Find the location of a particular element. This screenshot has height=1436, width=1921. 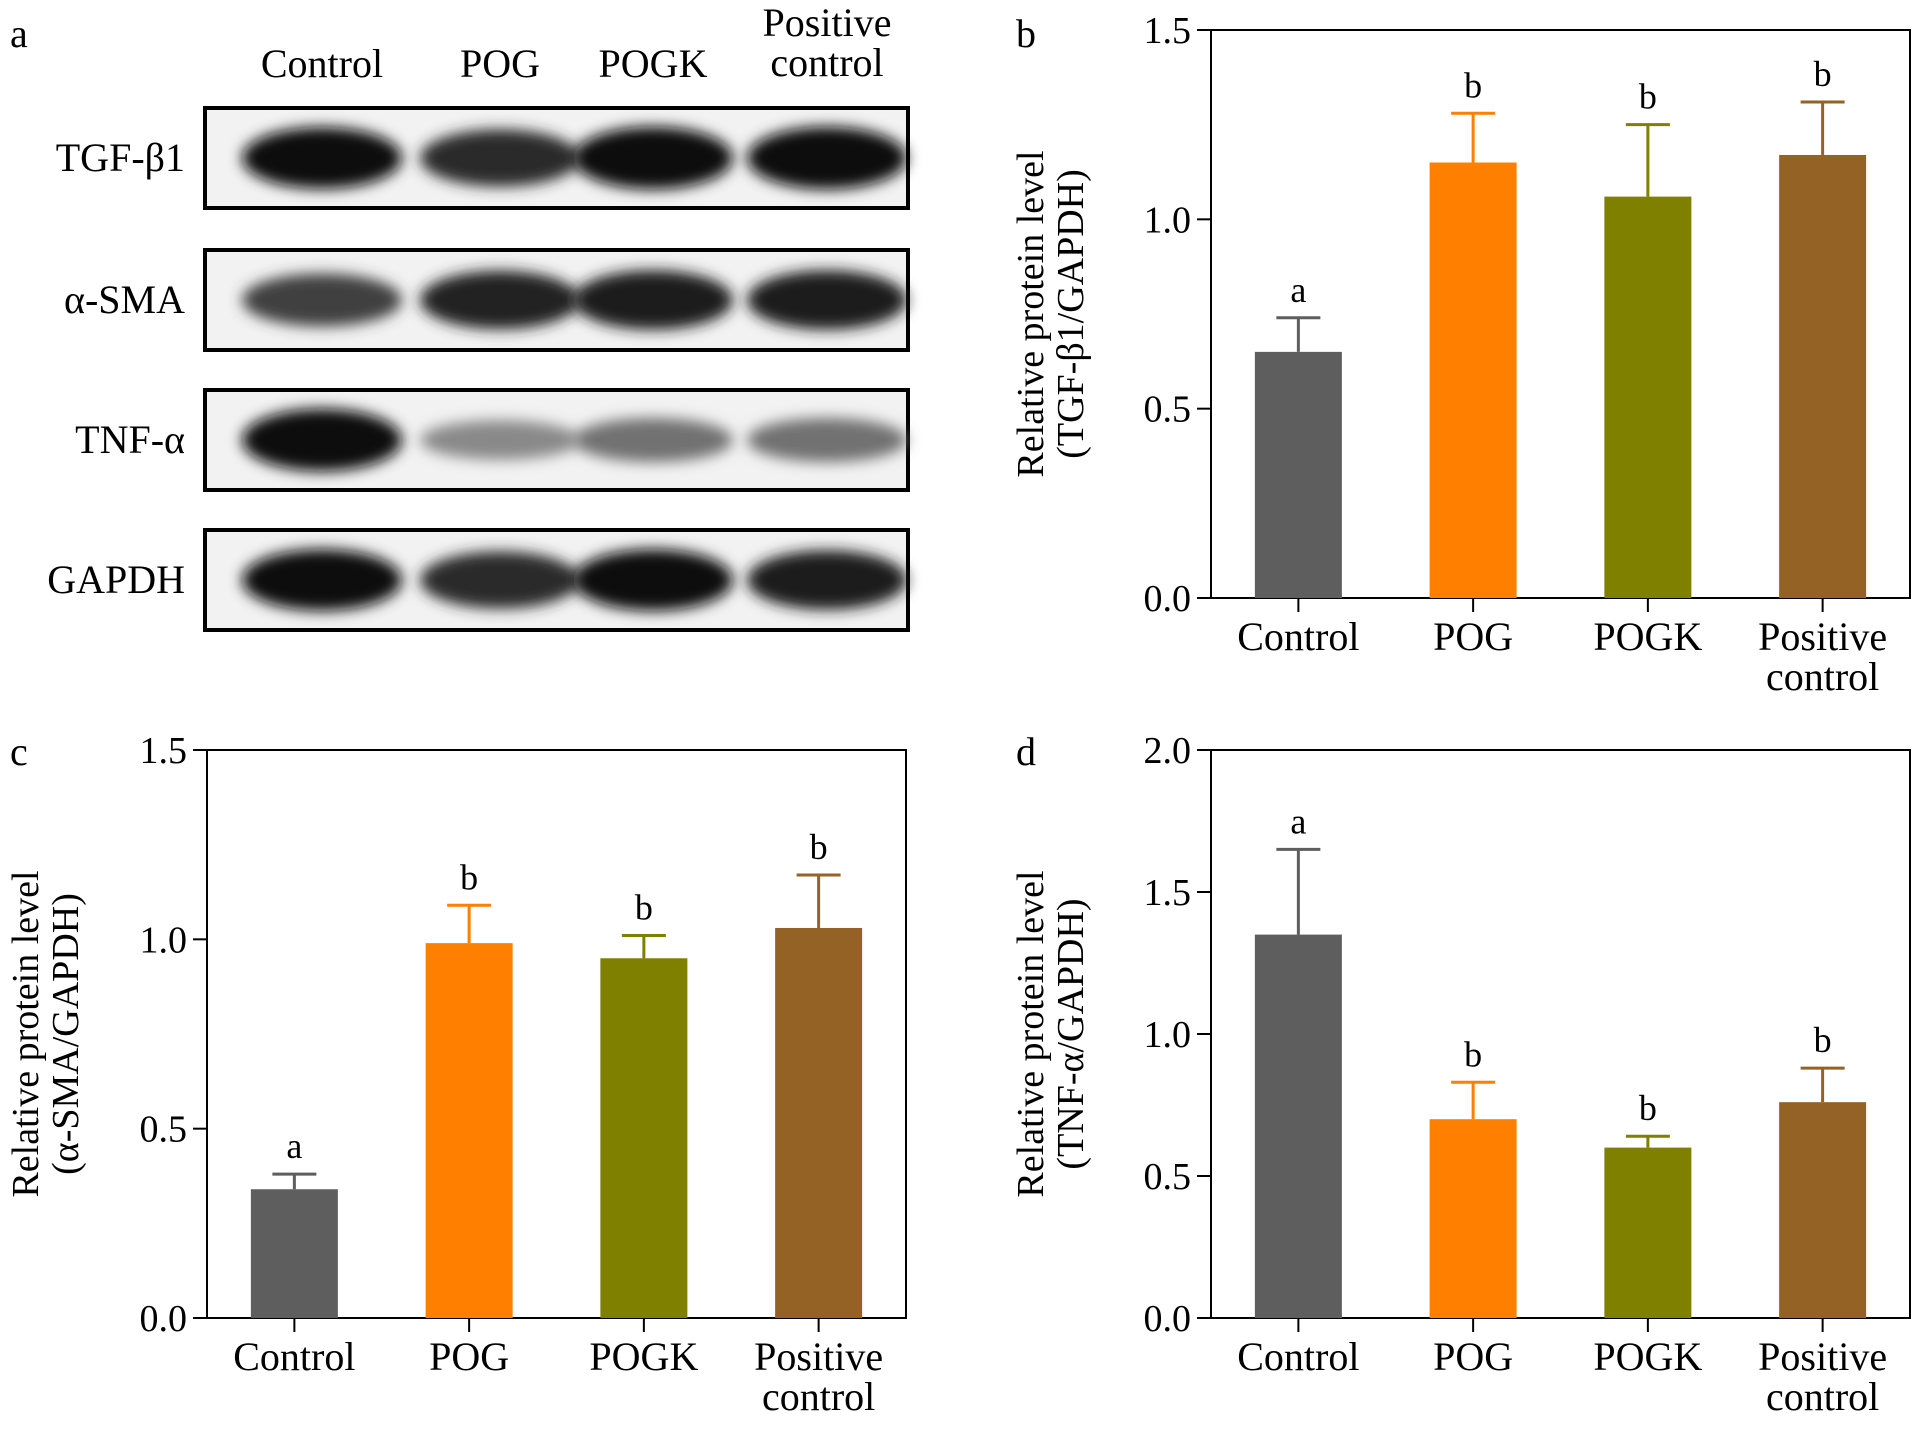

blot-row-label: TGF-β1 is located at coordinates (120, 157).